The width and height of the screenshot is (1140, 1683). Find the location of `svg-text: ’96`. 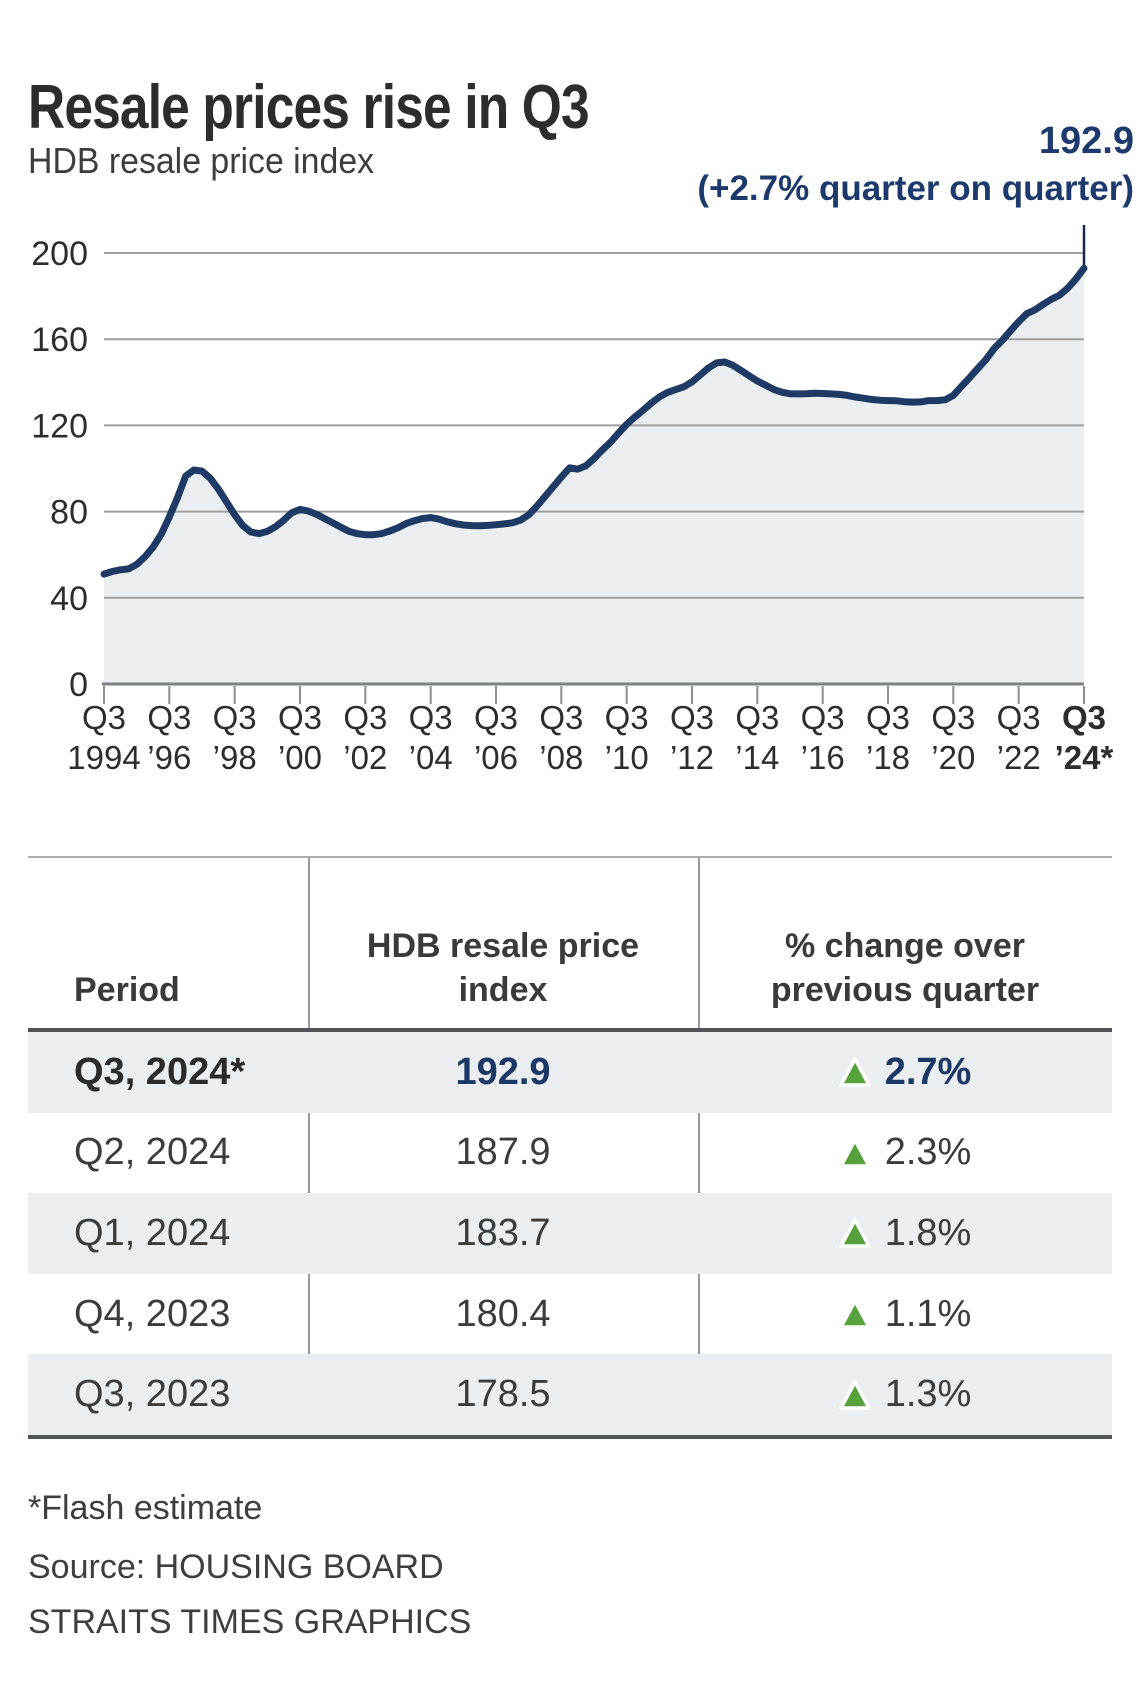

svg-text: ’96 is located at coordinates (169, 757).